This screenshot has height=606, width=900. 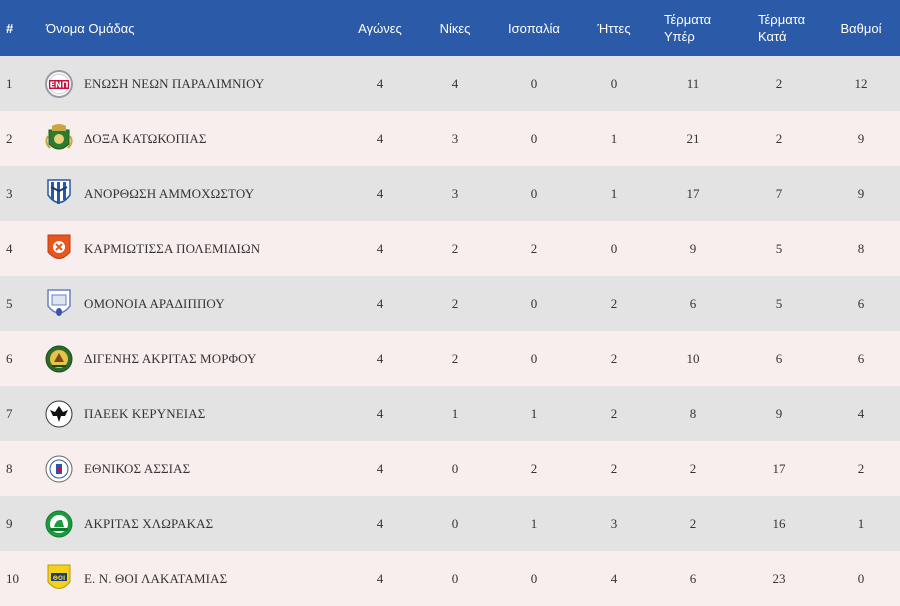 I want to click on svg-text: ENΠ, so click(x=59, y=84).